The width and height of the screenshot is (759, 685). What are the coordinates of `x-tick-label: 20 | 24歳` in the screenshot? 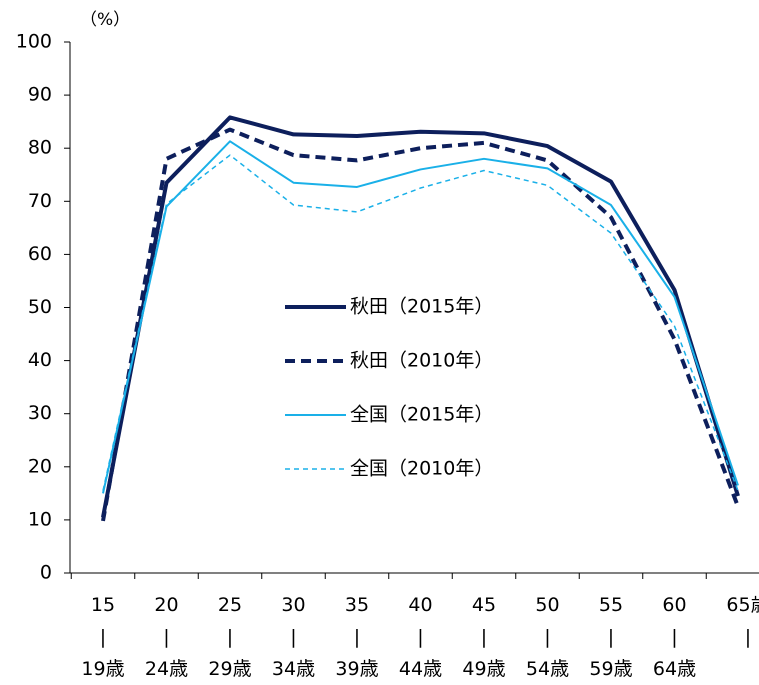 It's located at (166, 637).